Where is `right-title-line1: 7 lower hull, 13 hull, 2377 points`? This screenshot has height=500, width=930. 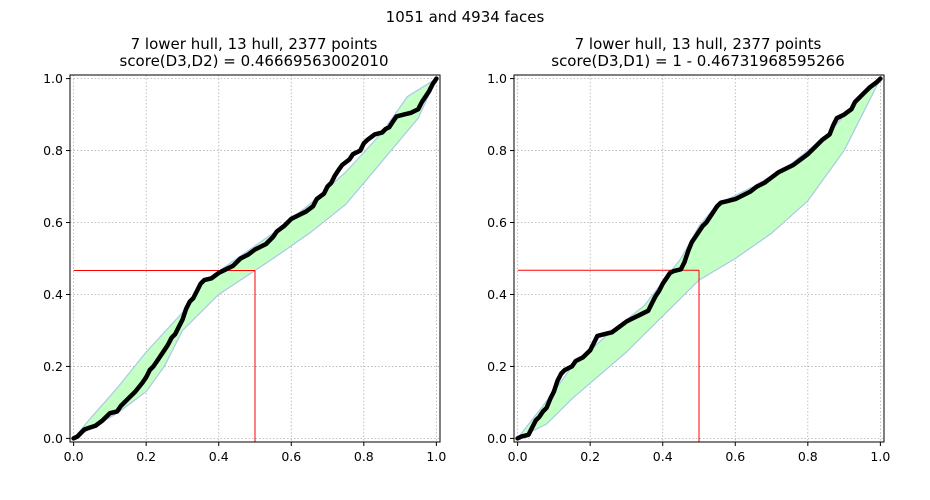 right-title-line1: 7 lower hull, 13 hull, 2377 points is located at coordinates (698, 44).